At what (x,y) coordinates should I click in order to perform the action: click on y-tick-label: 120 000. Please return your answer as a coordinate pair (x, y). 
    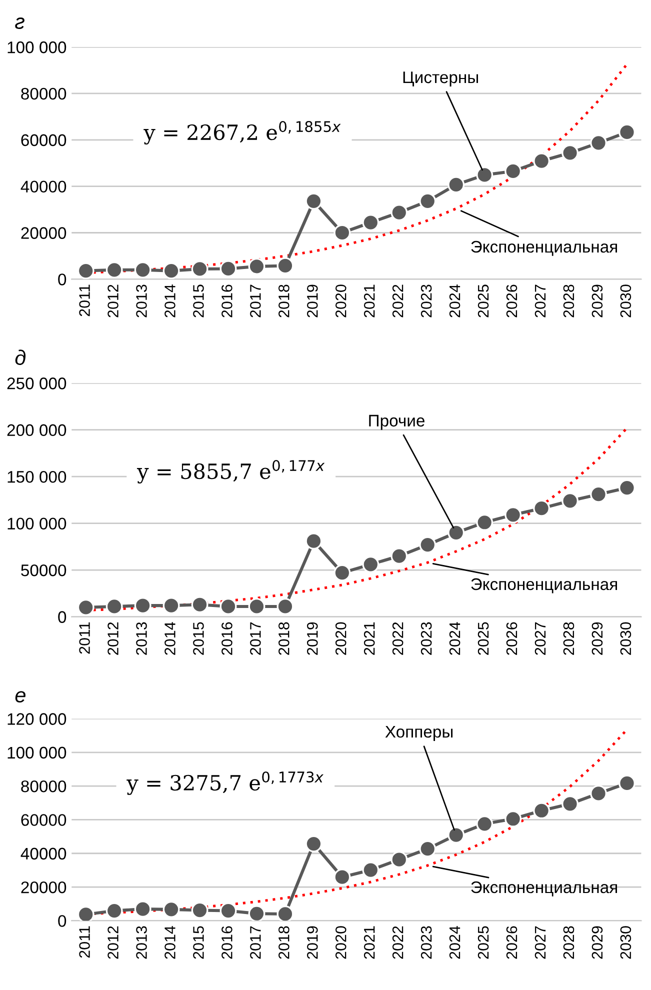
    Looking at the image, I should click on (37, 719).